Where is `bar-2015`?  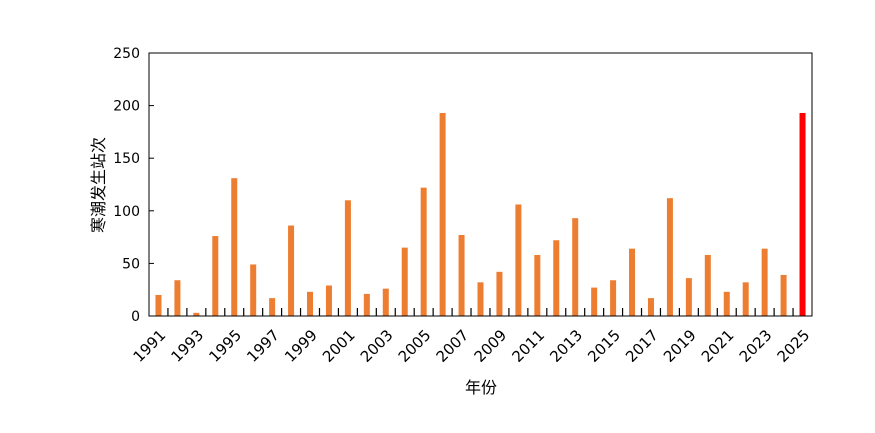
bar-2015 is located at coordinates (613, 298).